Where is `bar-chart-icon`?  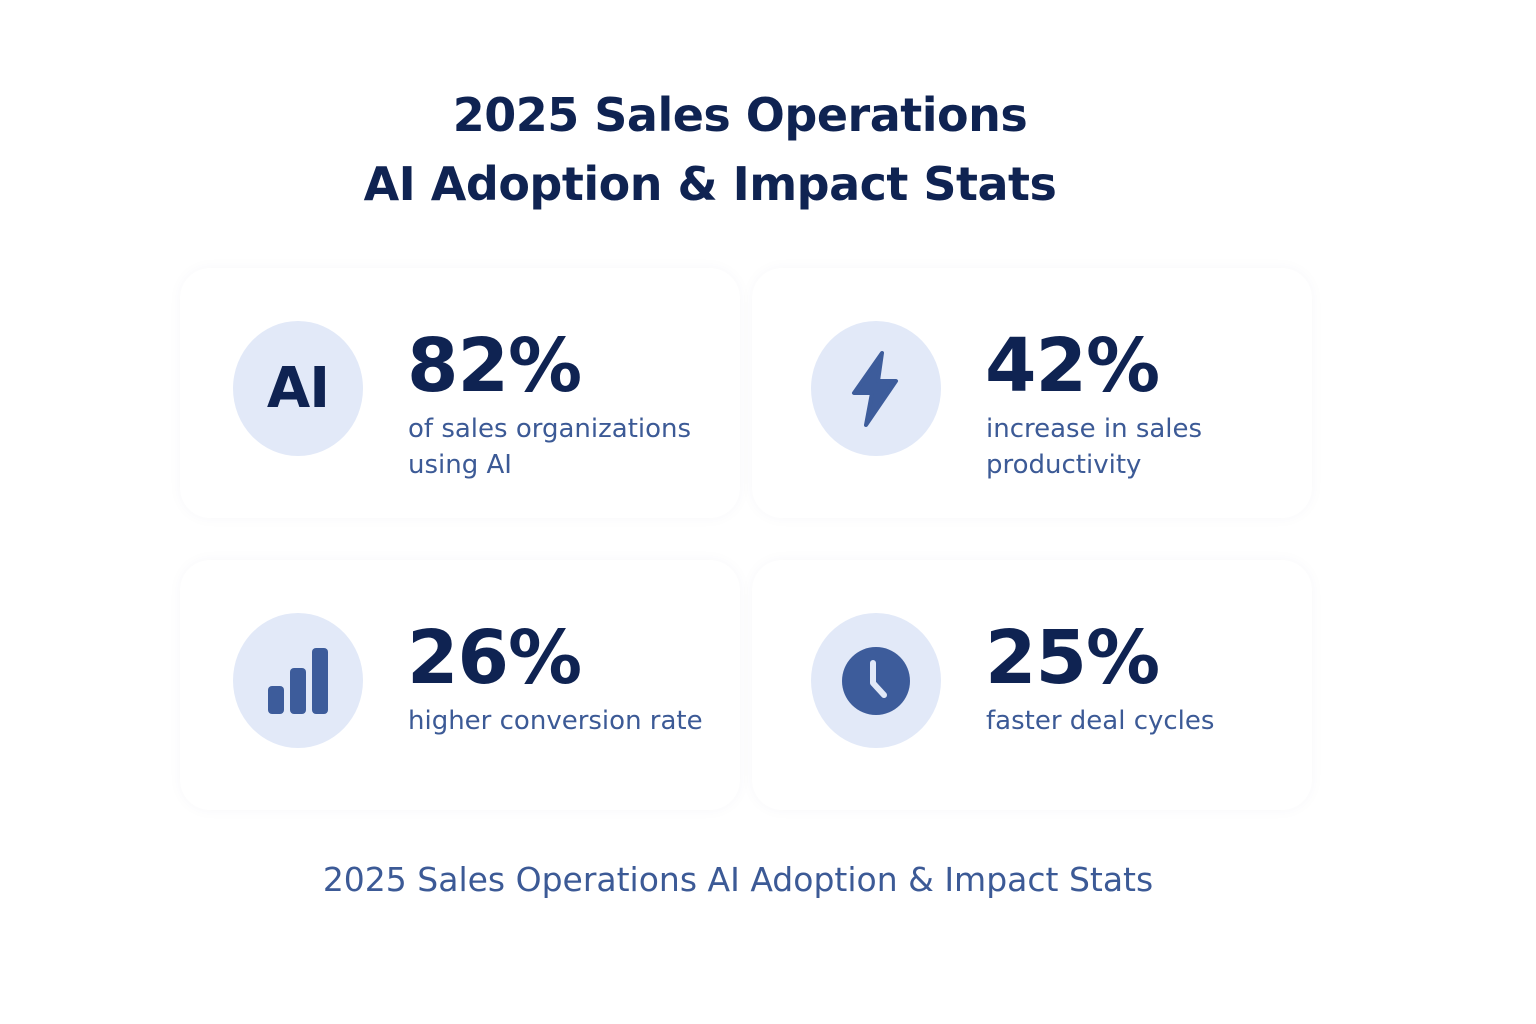
bar-chart-icon is located at coordinates (298, 680).